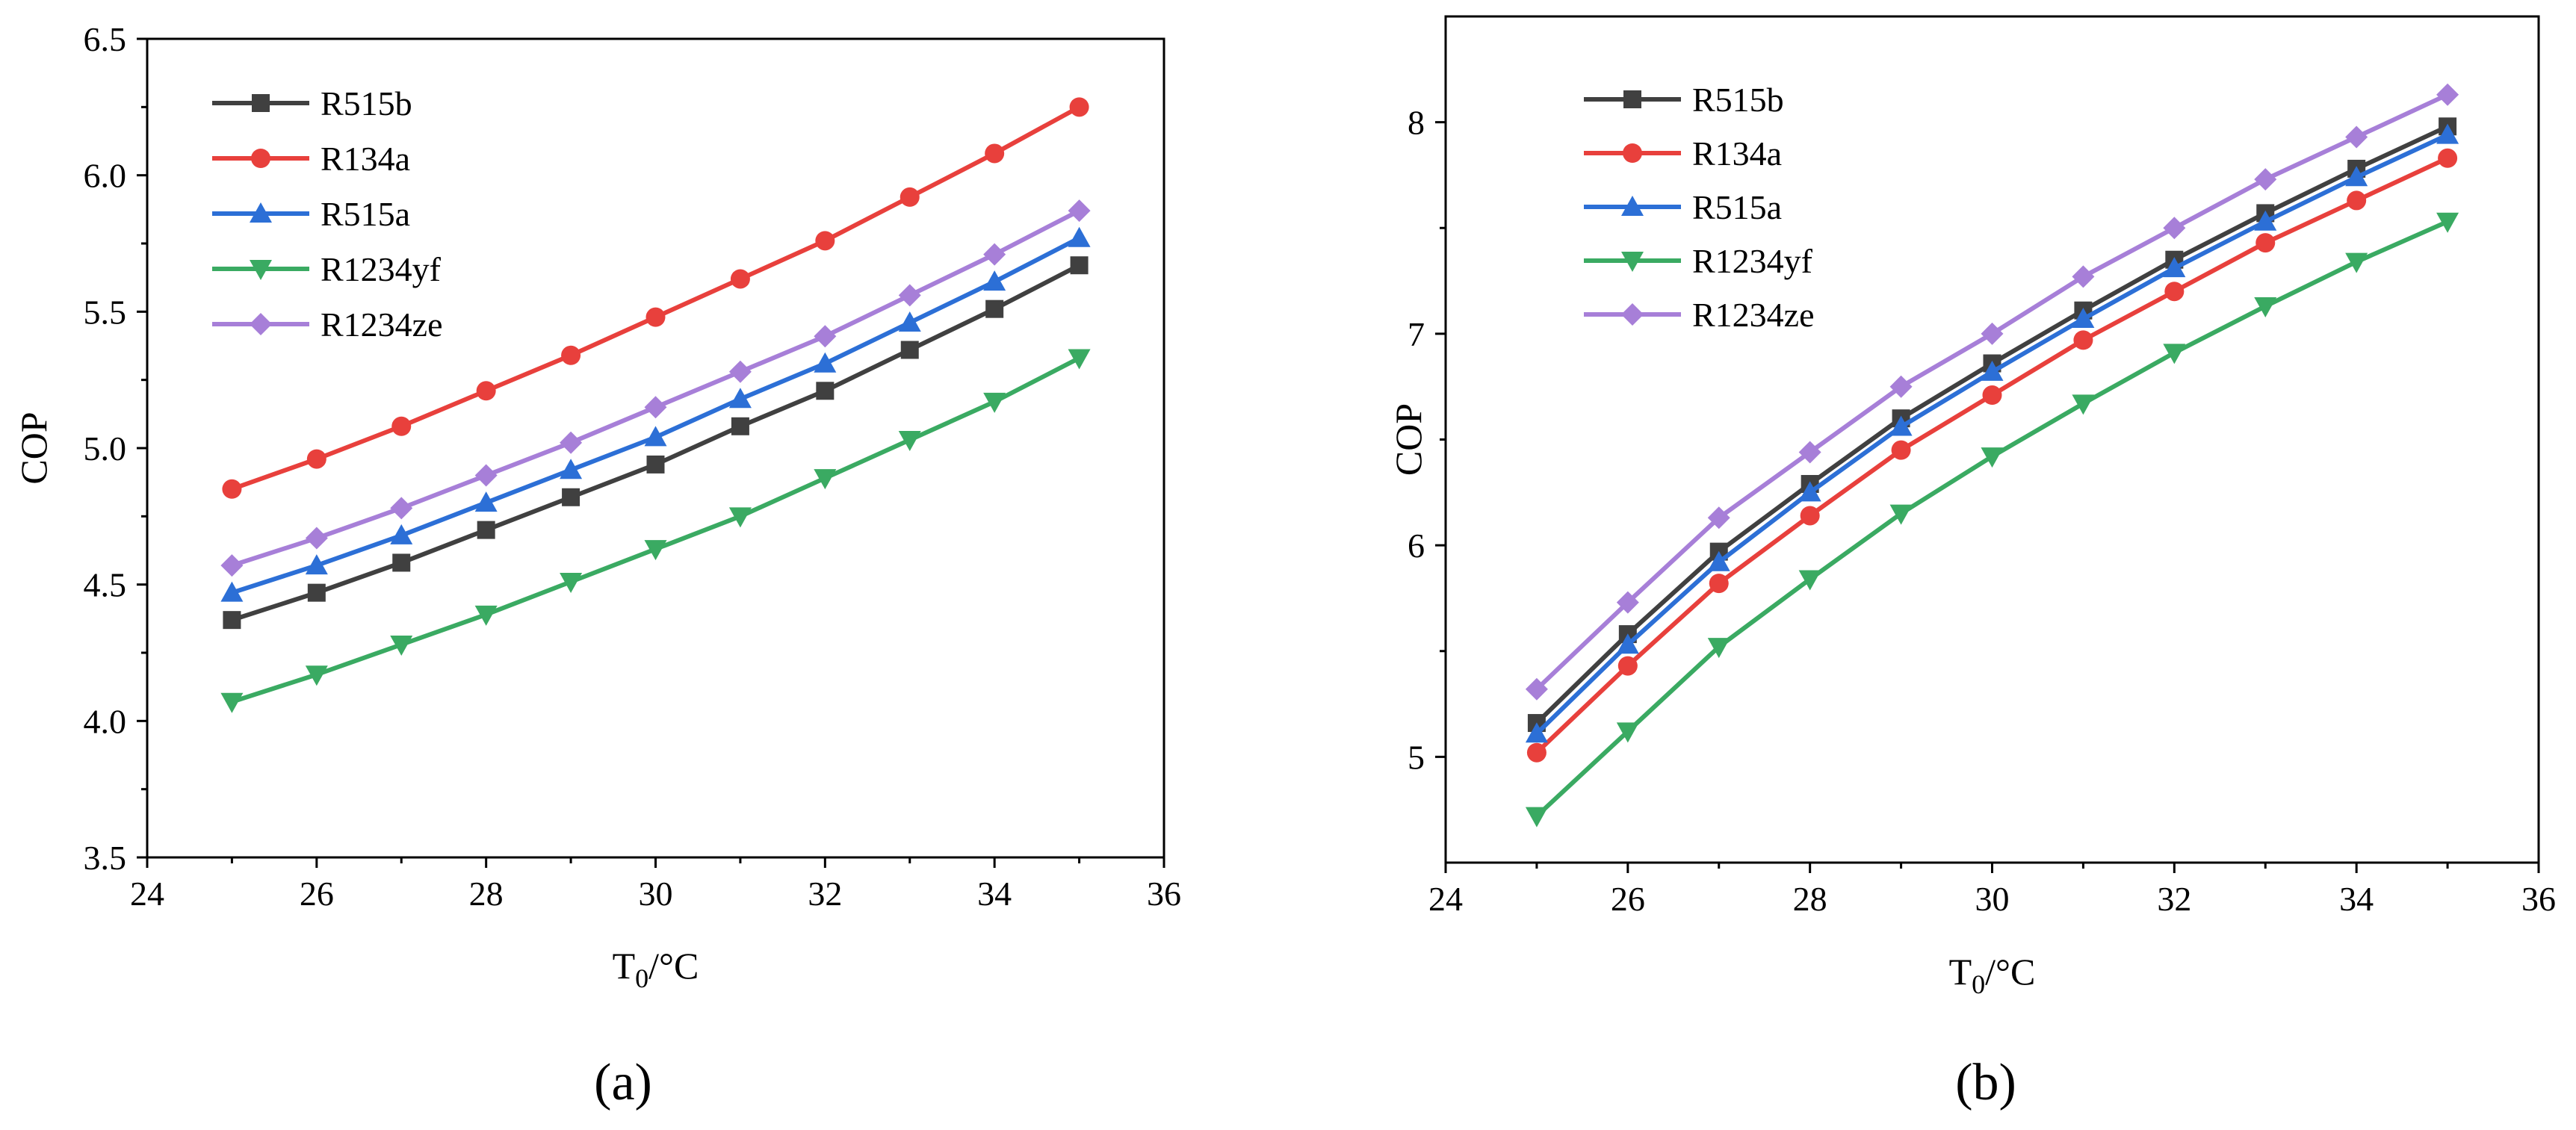 The width and height of the screenshot is (2576, 1130). Describe the element at coordinates (623, 1082) in the screenshot. I see `panel-a-label: (a)` at that location.